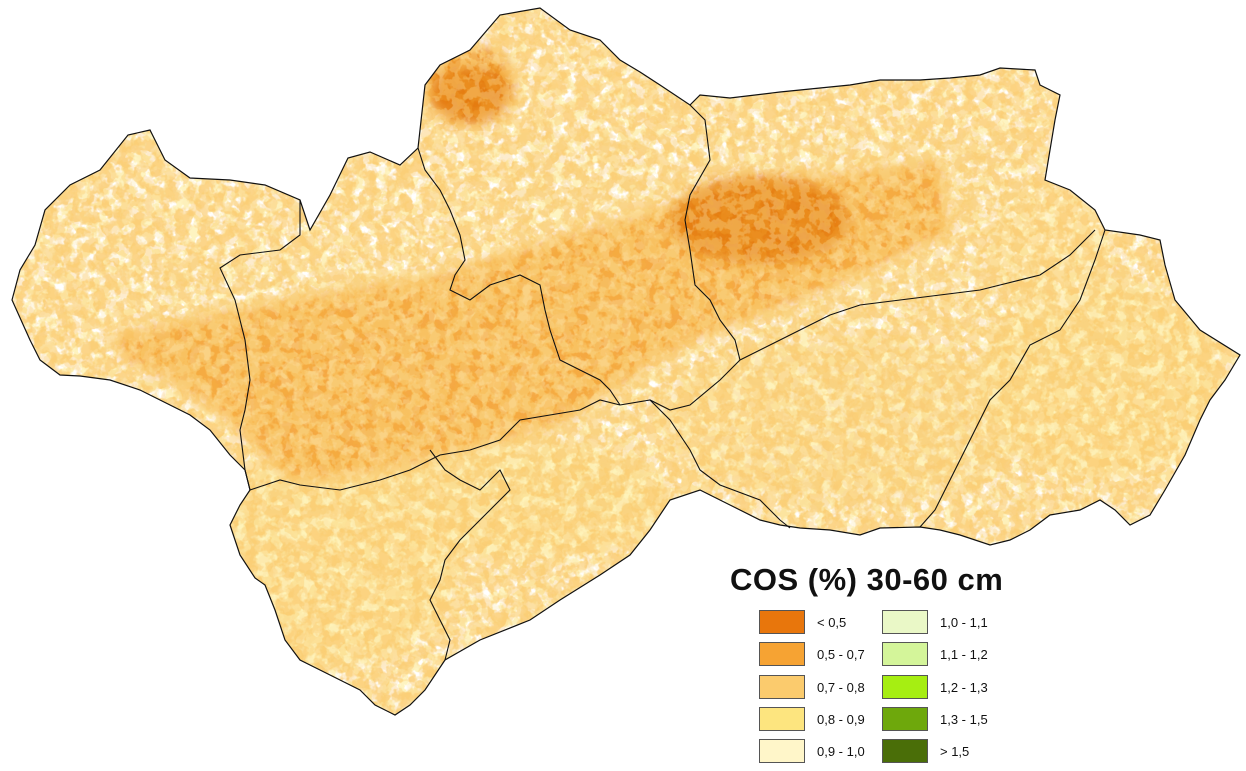 This screenshot has width=1246, height=771. Describe the element at coordinates (935, 719) in the screenshot. I see `legend-item: 1,3 - 1,5` at that location.